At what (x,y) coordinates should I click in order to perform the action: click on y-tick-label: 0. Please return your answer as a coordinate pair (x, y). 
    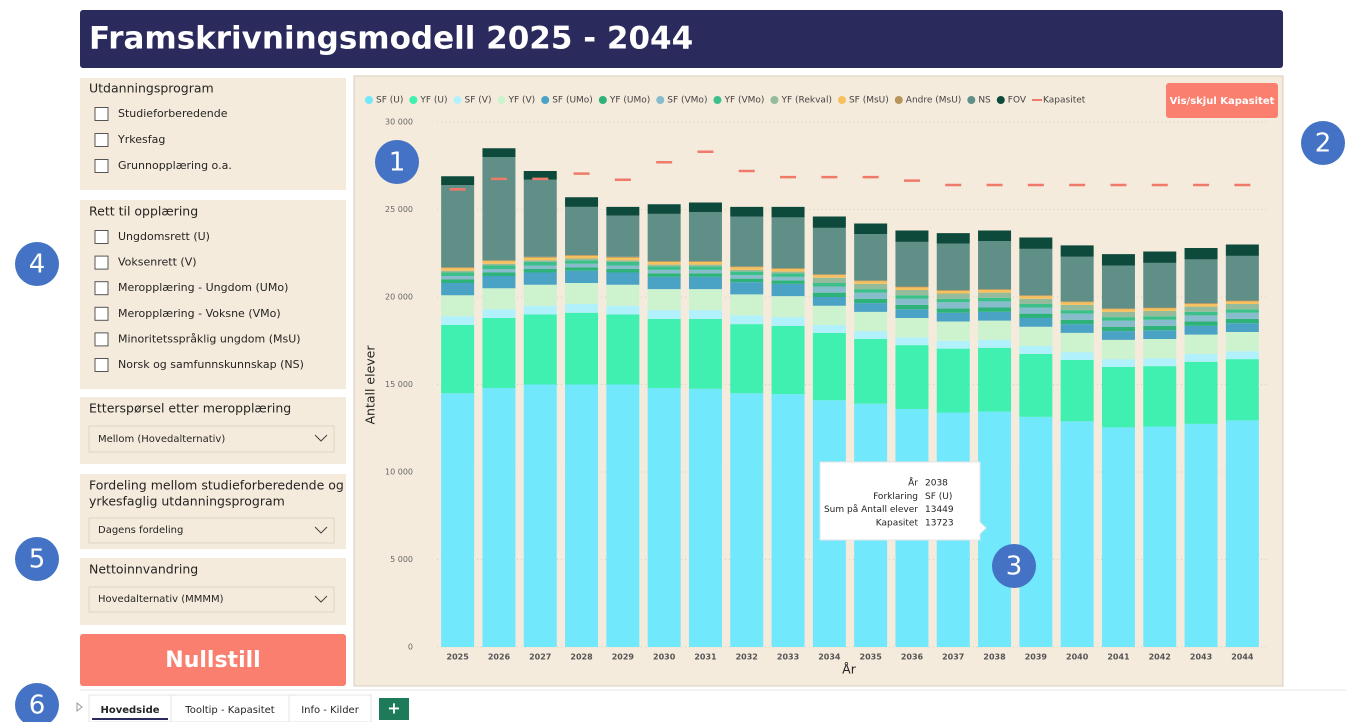
    Looking at the image, I should click on (410, 647).